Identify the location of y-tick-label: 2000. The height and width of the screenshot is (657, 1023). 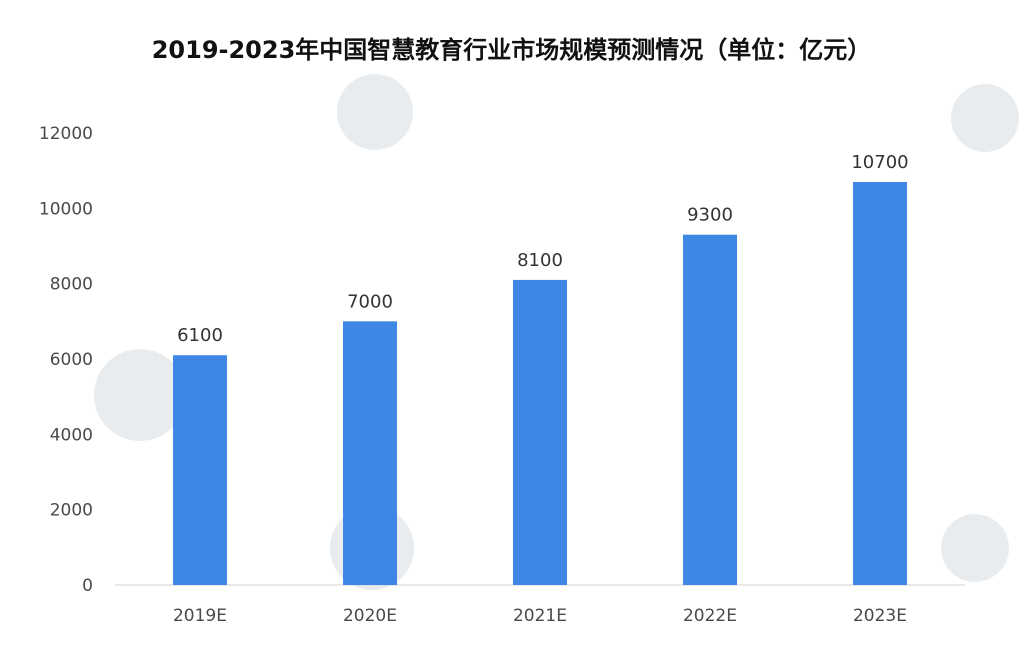
(71, 511).